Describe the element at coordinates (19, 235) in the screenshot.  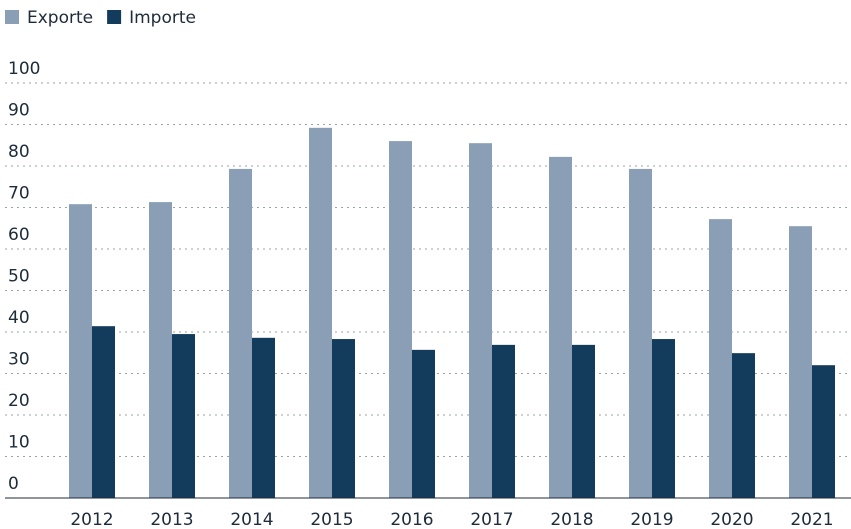
I see `y-tick-label: 60` at that location.